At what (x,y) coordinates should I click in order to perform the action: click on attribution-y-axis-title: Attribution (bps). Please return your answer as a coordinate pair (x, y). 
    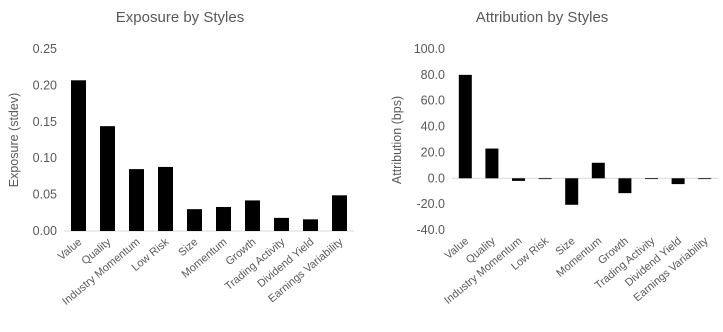
    Looking at the image, I should click on (397, 140).